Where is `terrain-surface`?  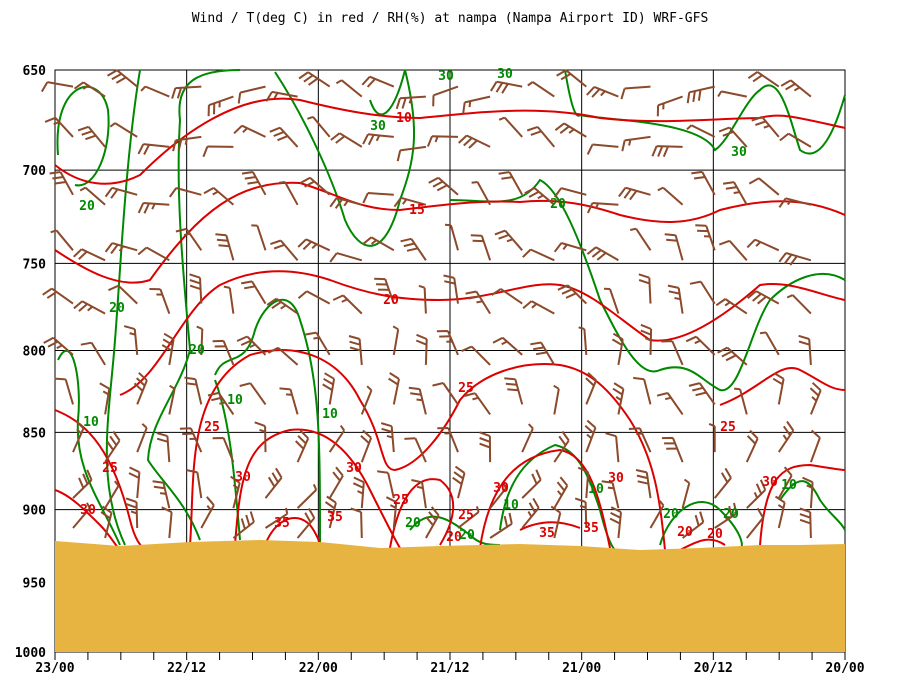 terrain-surface is located at coordinates (450, 596).